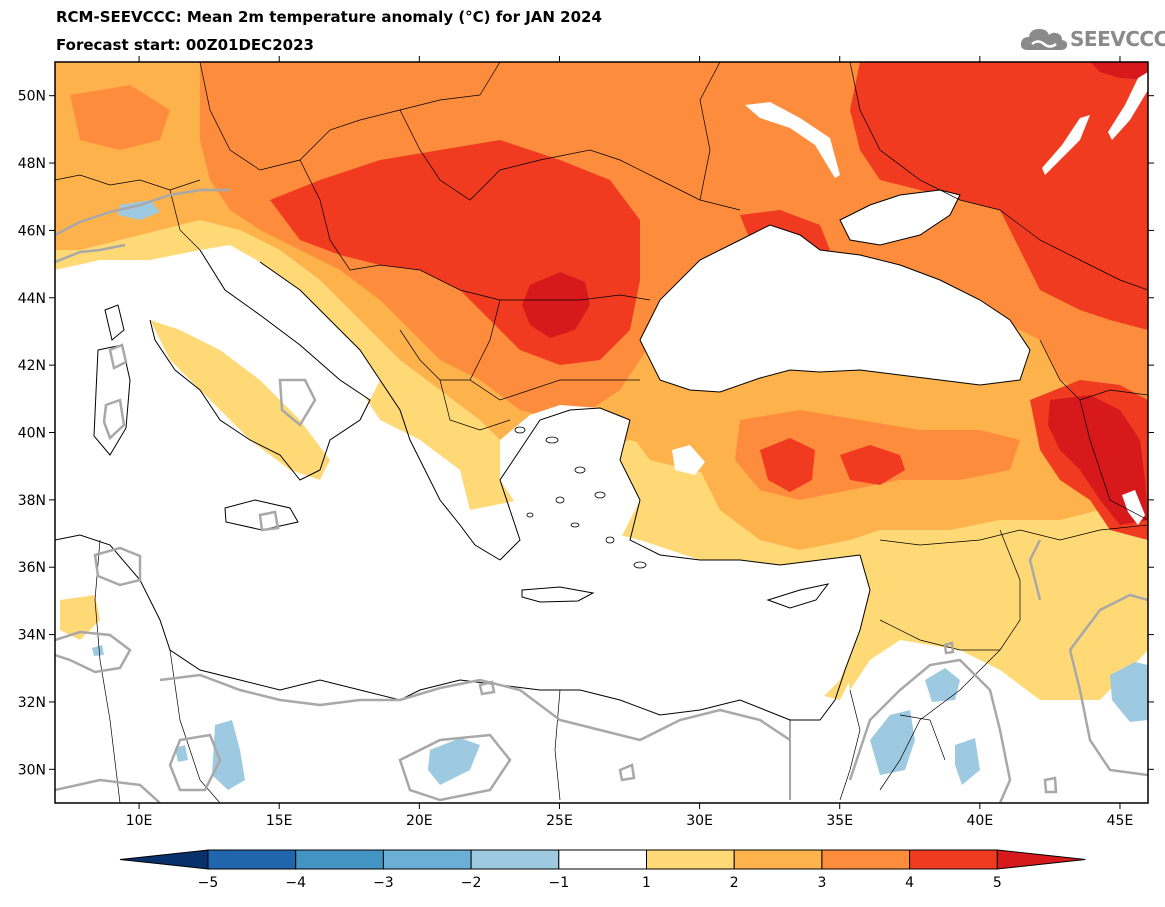 This screenshot has width=1165, height=907. Describe the element at coordinates (1119, 71) in the screenshot. I see `anomaly-band-above-5-north` at that location.